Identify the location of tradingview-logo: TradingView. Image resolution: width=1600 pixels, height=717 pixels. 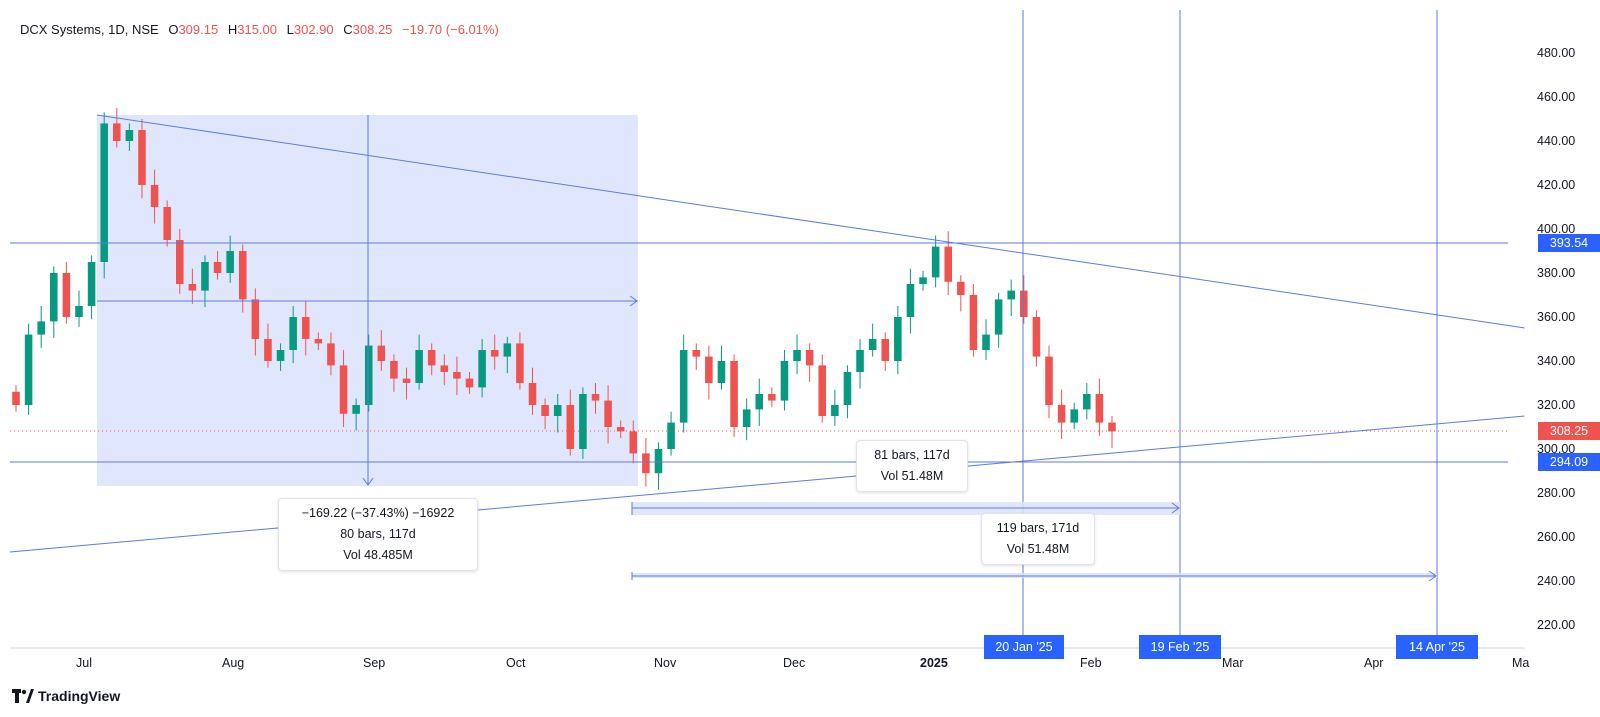
(66, 696).